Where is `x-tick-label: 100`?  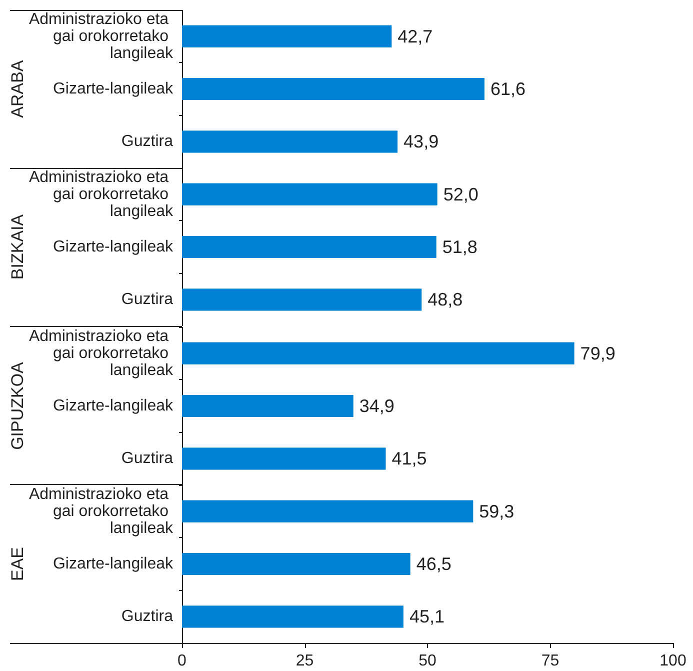 x-tick-label: 100 is located at coordinates (673, 661).